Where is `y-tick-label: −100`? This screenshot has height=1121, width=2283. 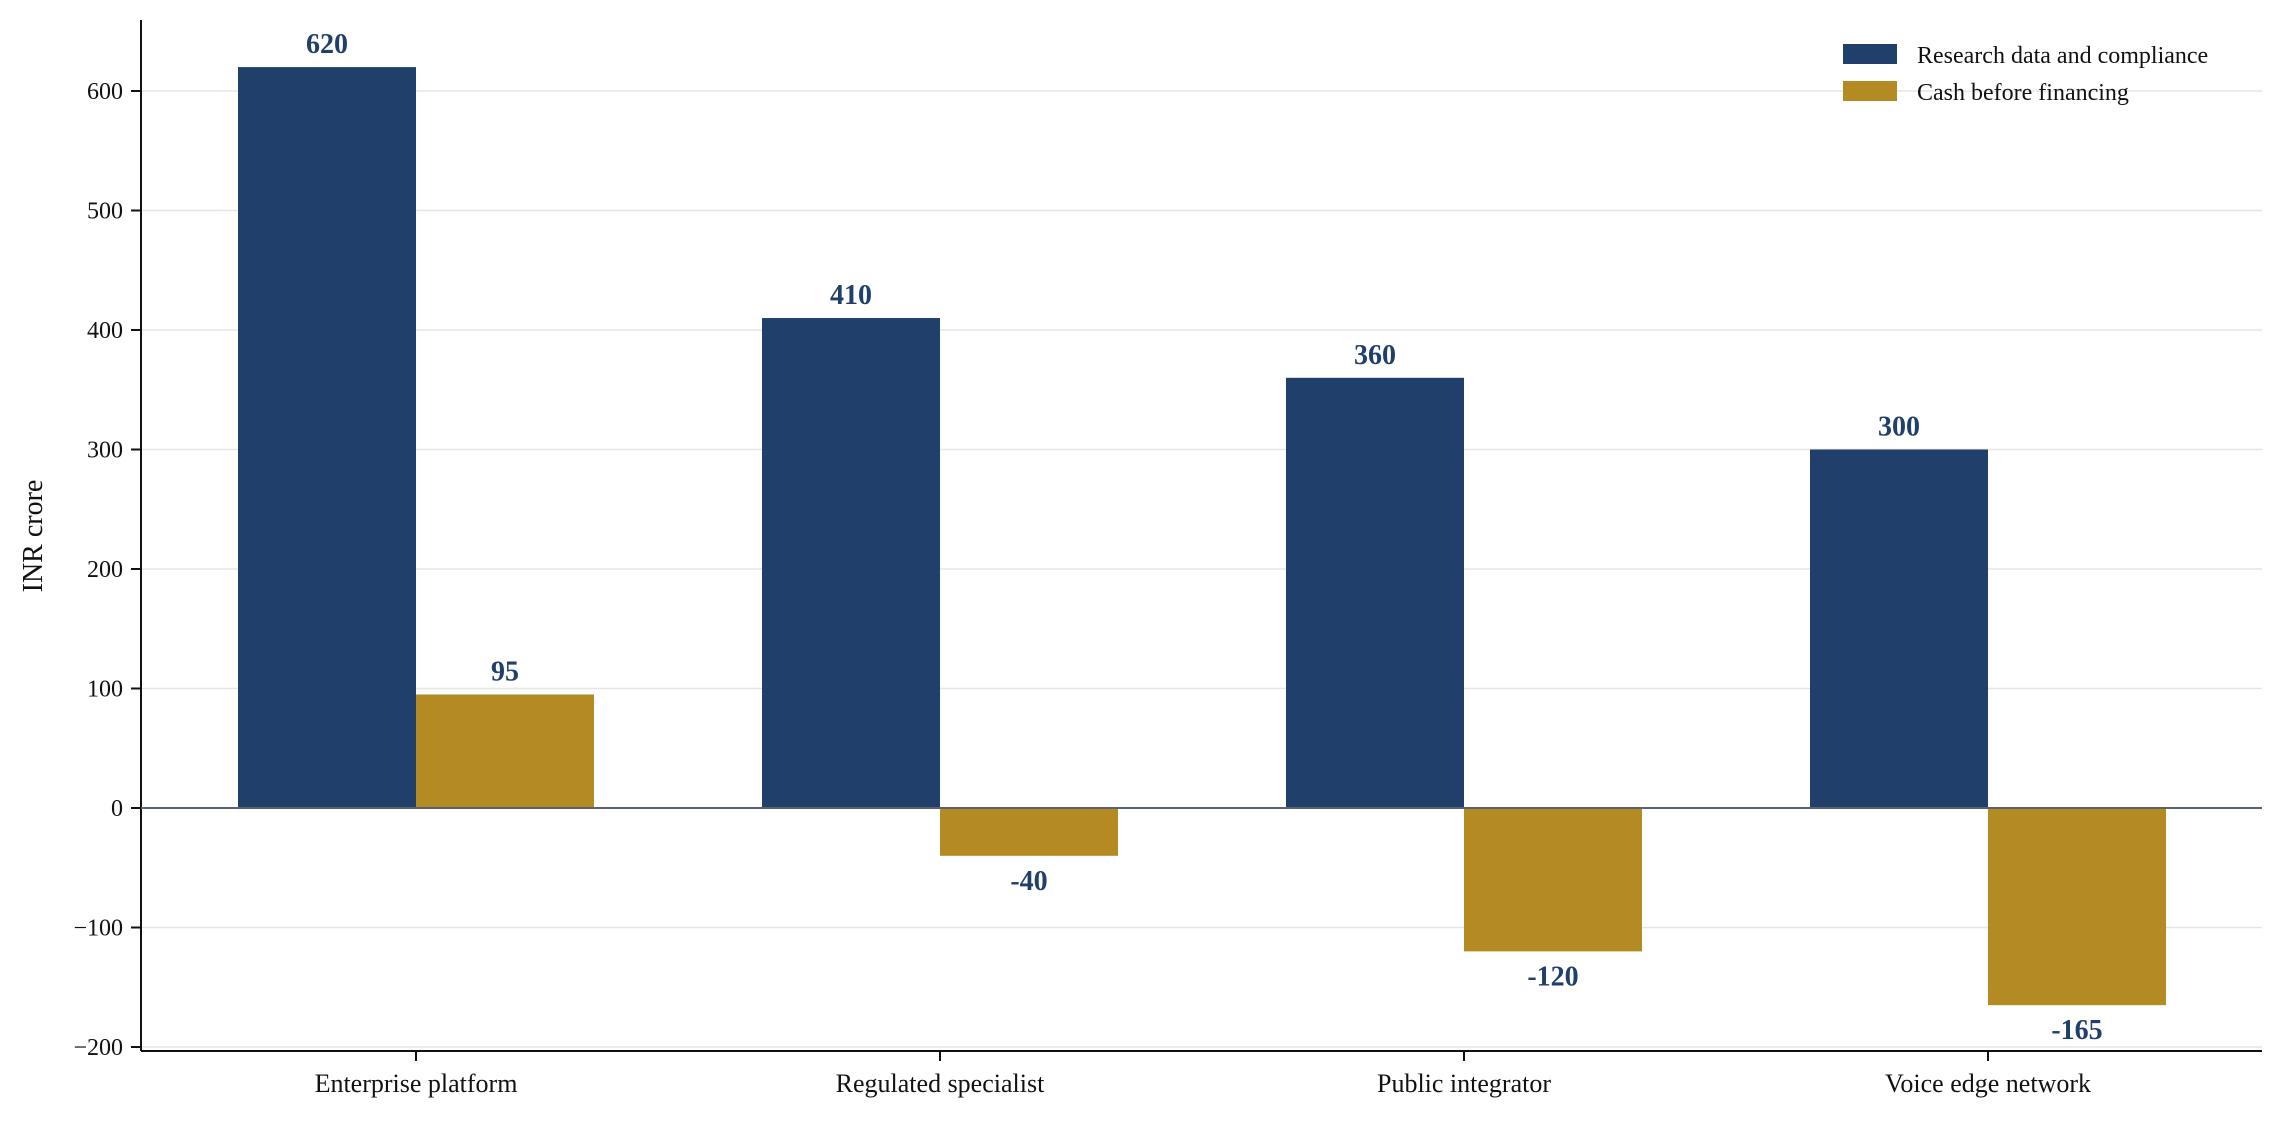
y-tick-label: −100 is located at coordinates (98, 929).